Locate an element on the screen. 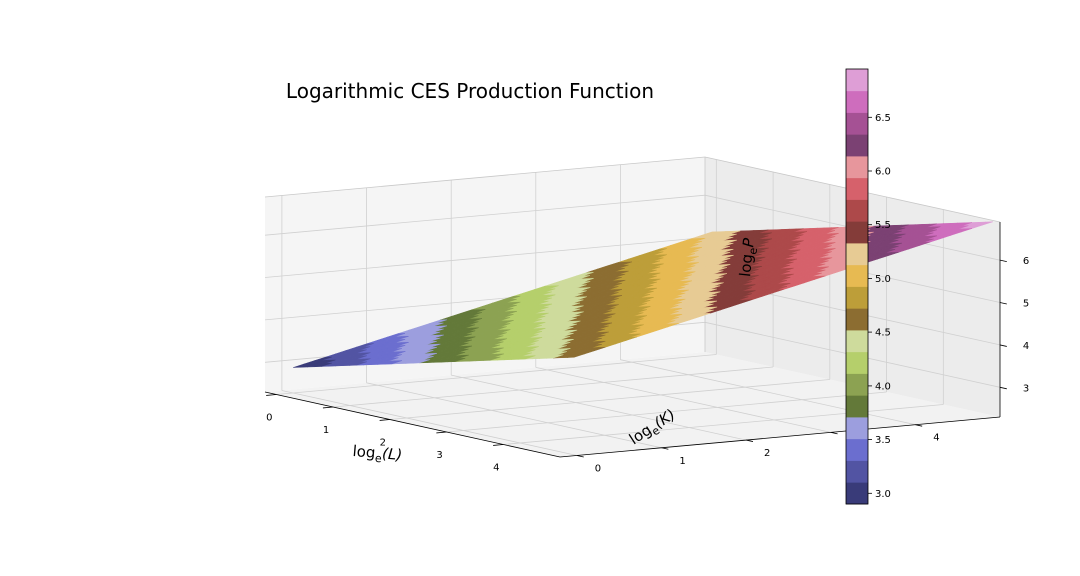 The height and width of the screenshot is (576, 1080). y-tick-label: 2 is located at coordinates (767, 453).